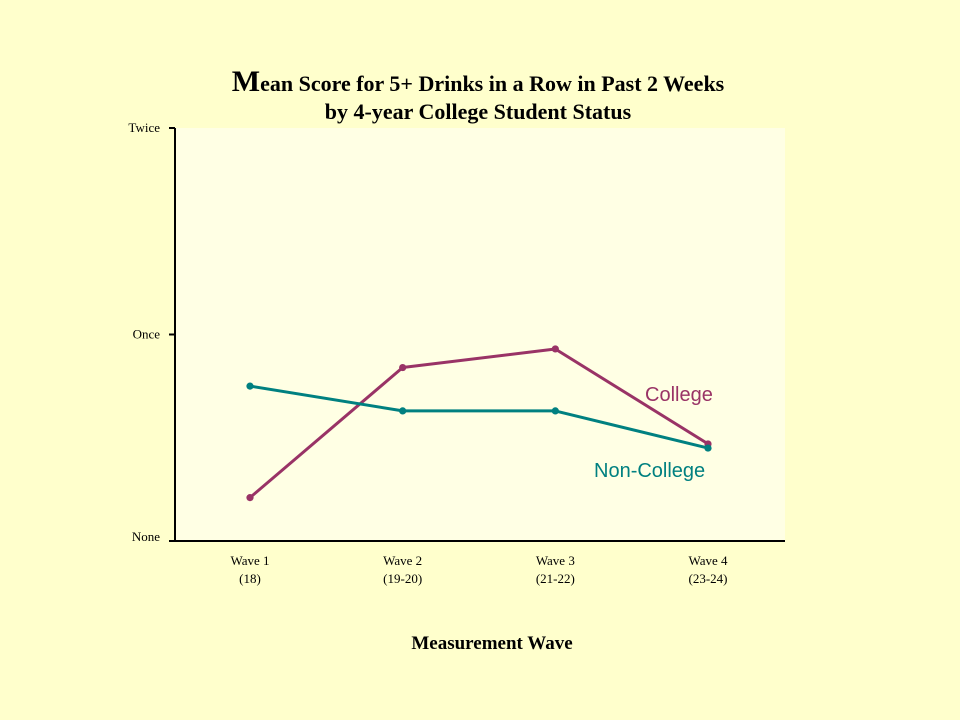 Image resolution: width=960 pixels, height=720 pixels. Describe the element at coordinates (708, 560) in the screenshot. I see `x-tick-label-wave-4: Wave 4` at that location.